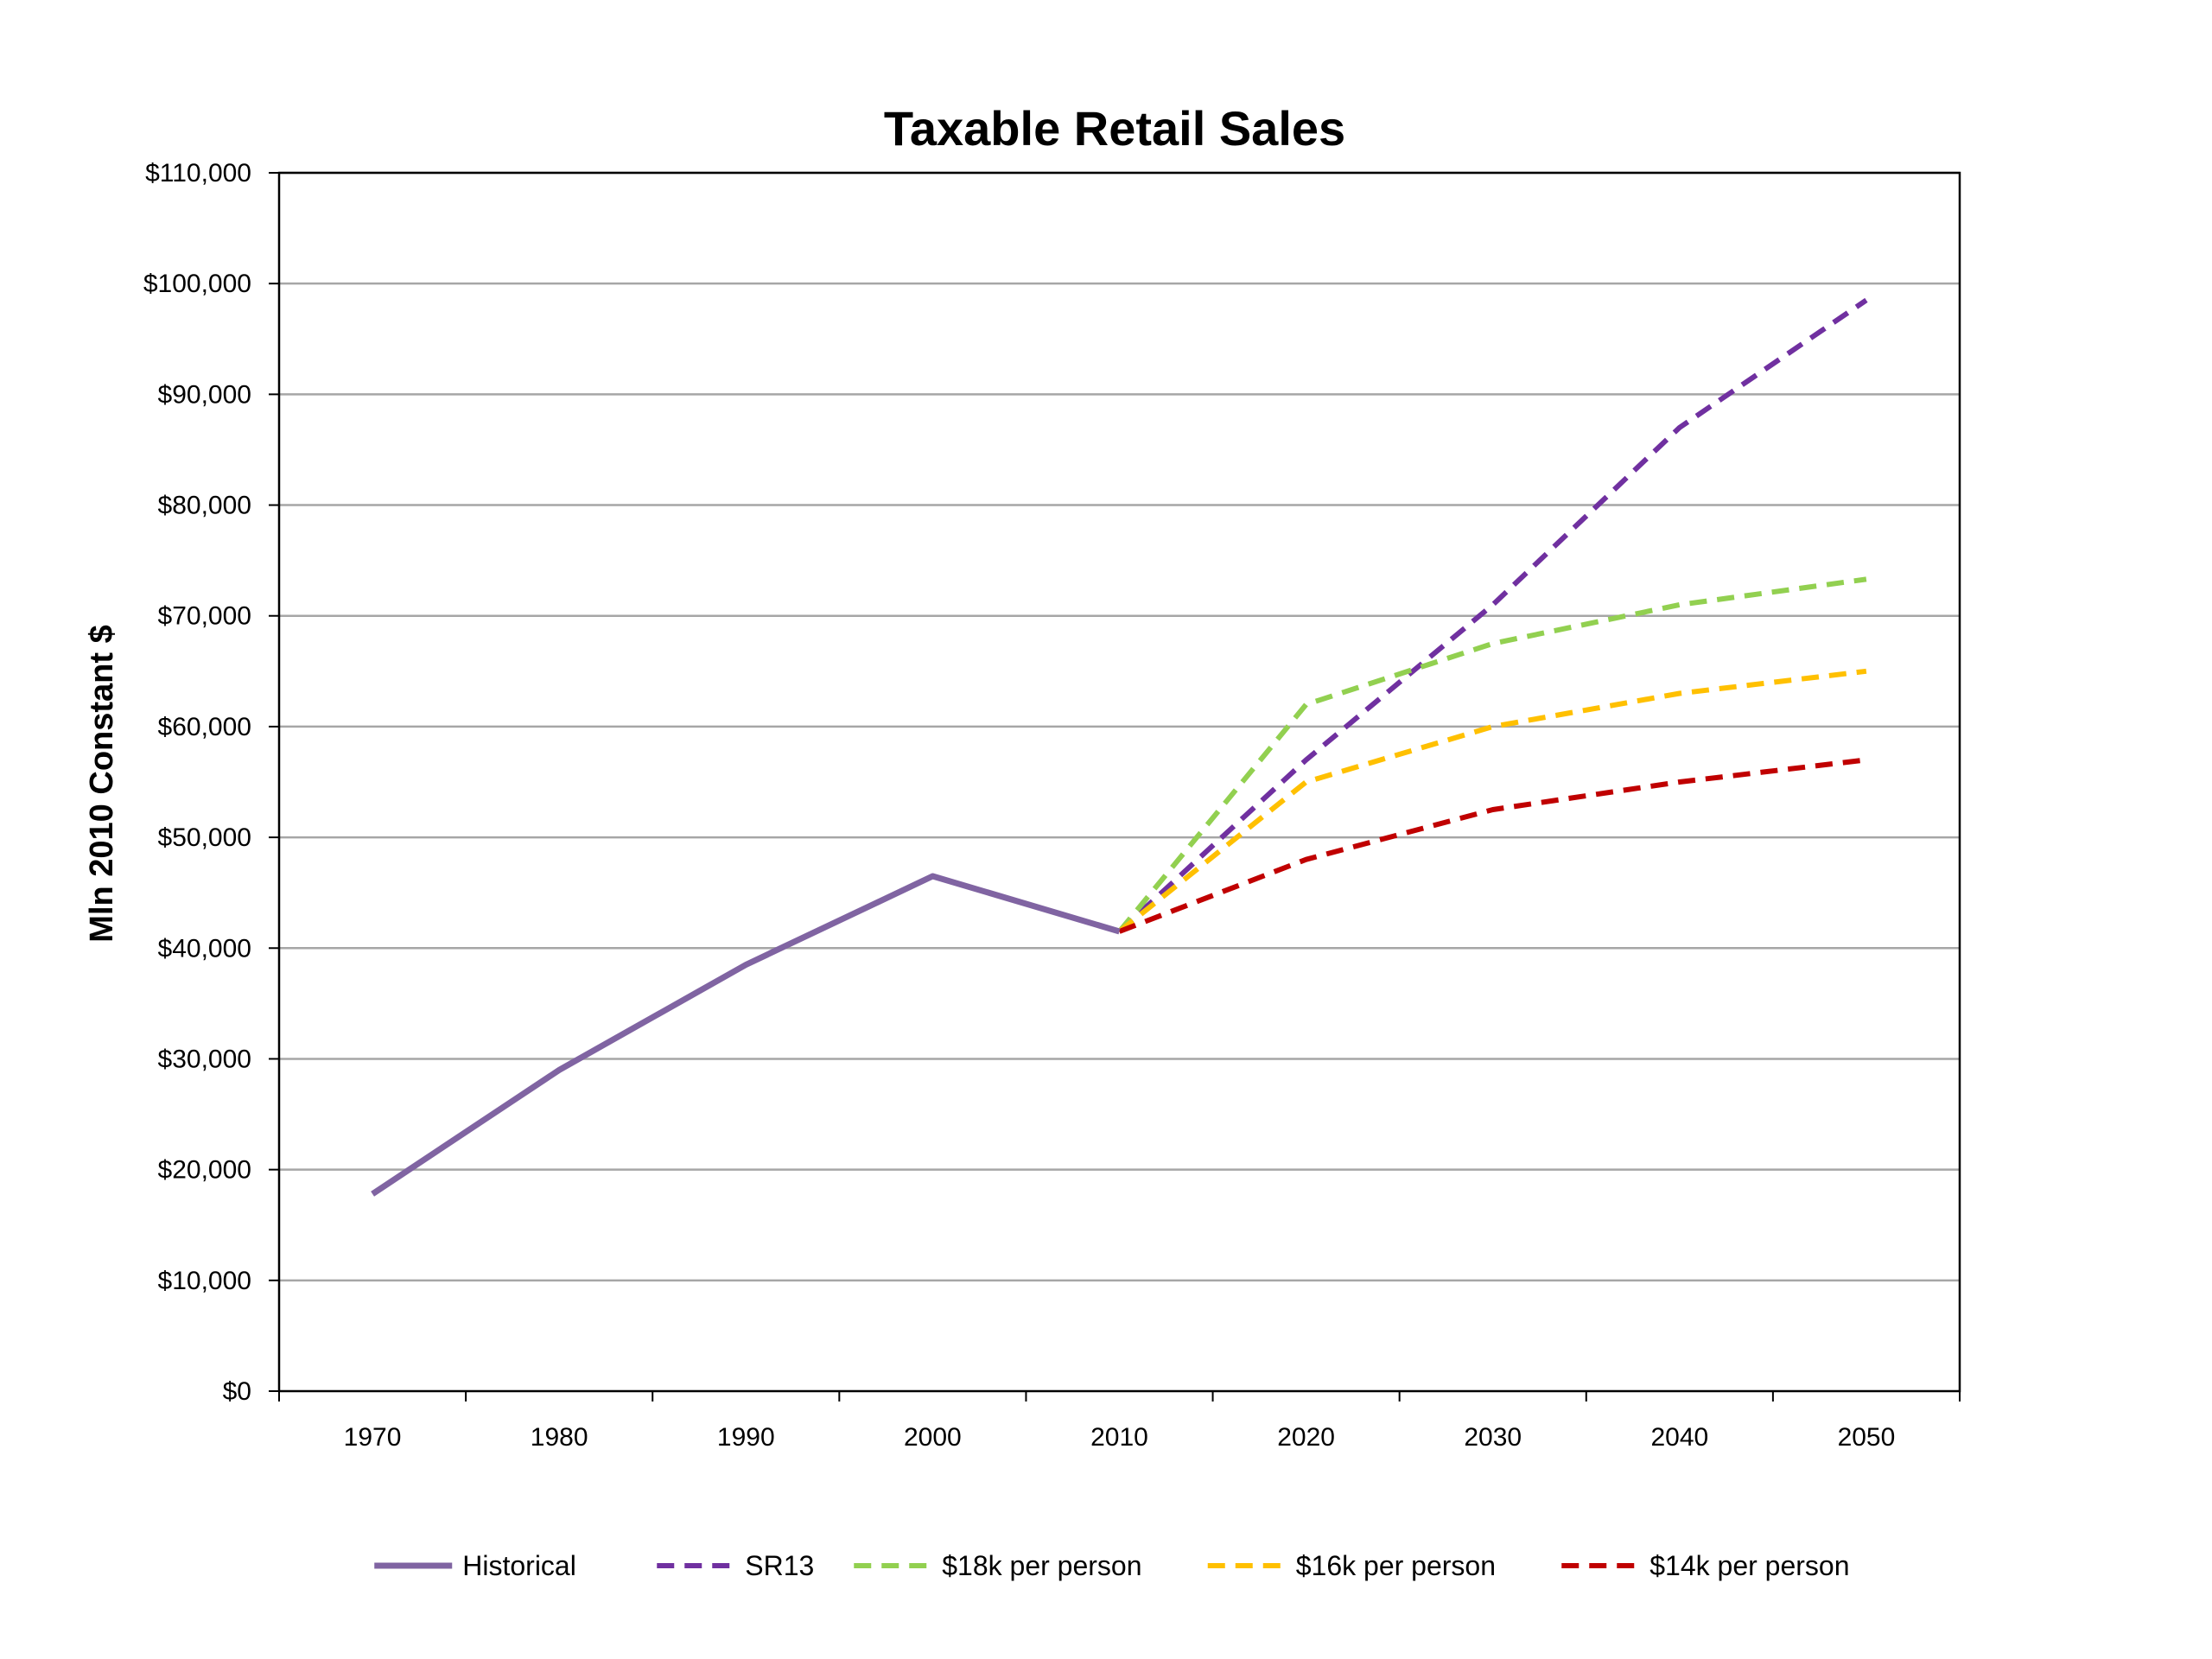  I want to click on y-tick-label: $80,000, so click(204, 506).